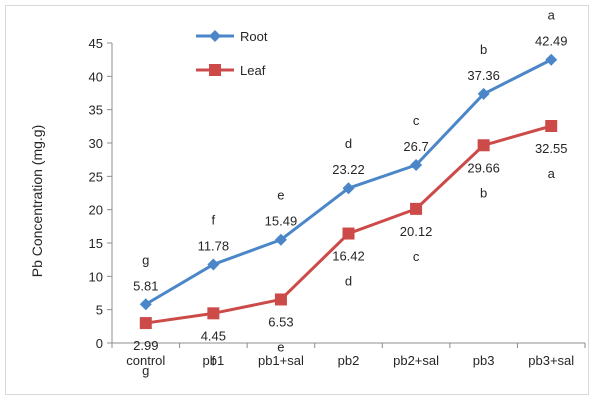  Describe the element at coordinates (415, 146) in the screenshot. I see `root-data-label: 26.7` at that location.